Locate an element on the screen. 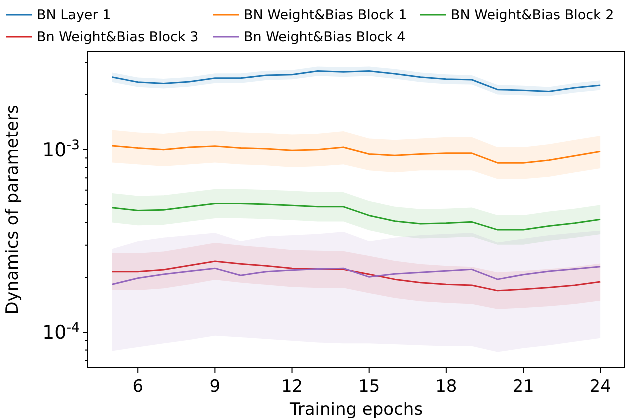 This screenshot has height=419, width=628. legend-label: Bn Weight&Bias Block 3 is located at coordinates (118, 38).